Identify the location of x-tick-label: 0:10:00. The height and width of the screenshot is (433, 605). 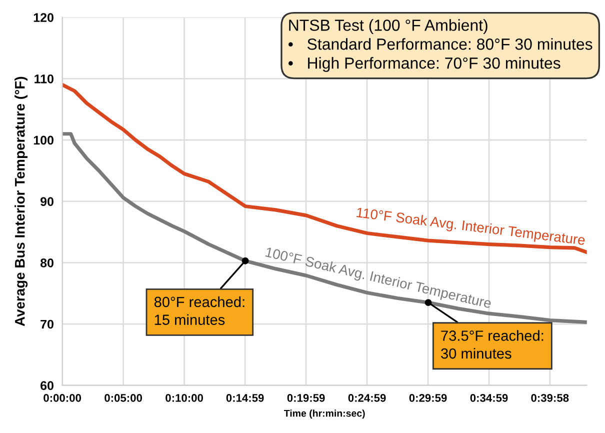
(184, 398).